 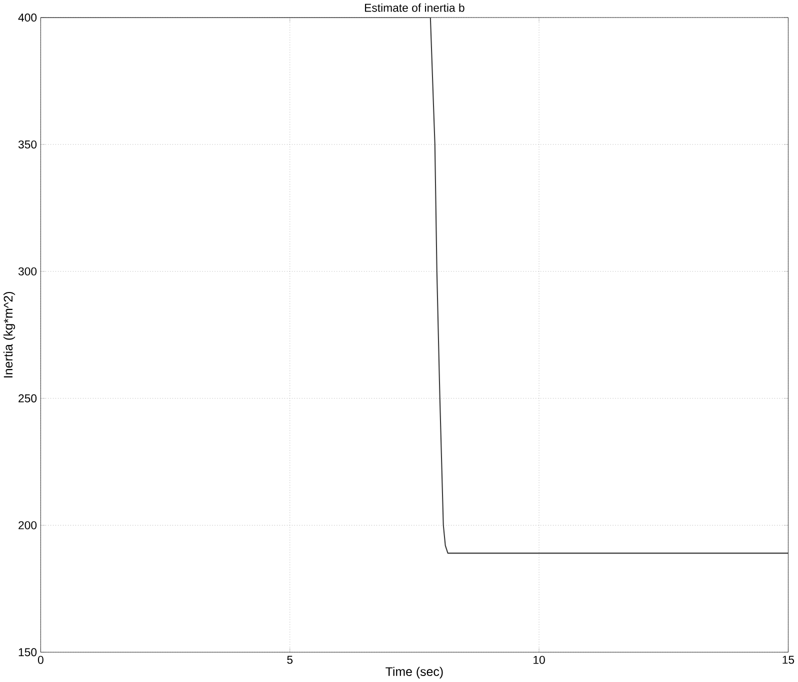 What do you see at coordinates (539, 660) in the screenshot?
I see `x-tick-label: 10` at bounding box center [539, 660].